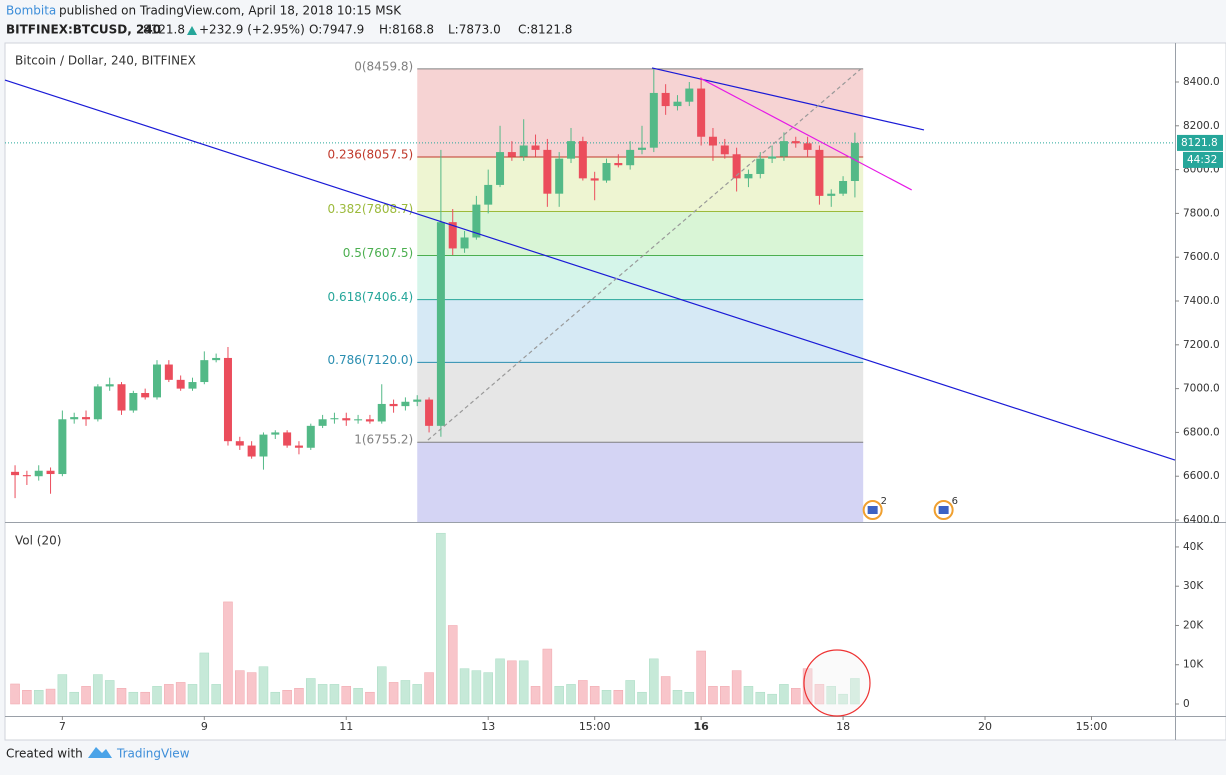 Image resolution: width=1226 pixels, height=775 pixels. I want to click on event-flag, so click(872, 510).